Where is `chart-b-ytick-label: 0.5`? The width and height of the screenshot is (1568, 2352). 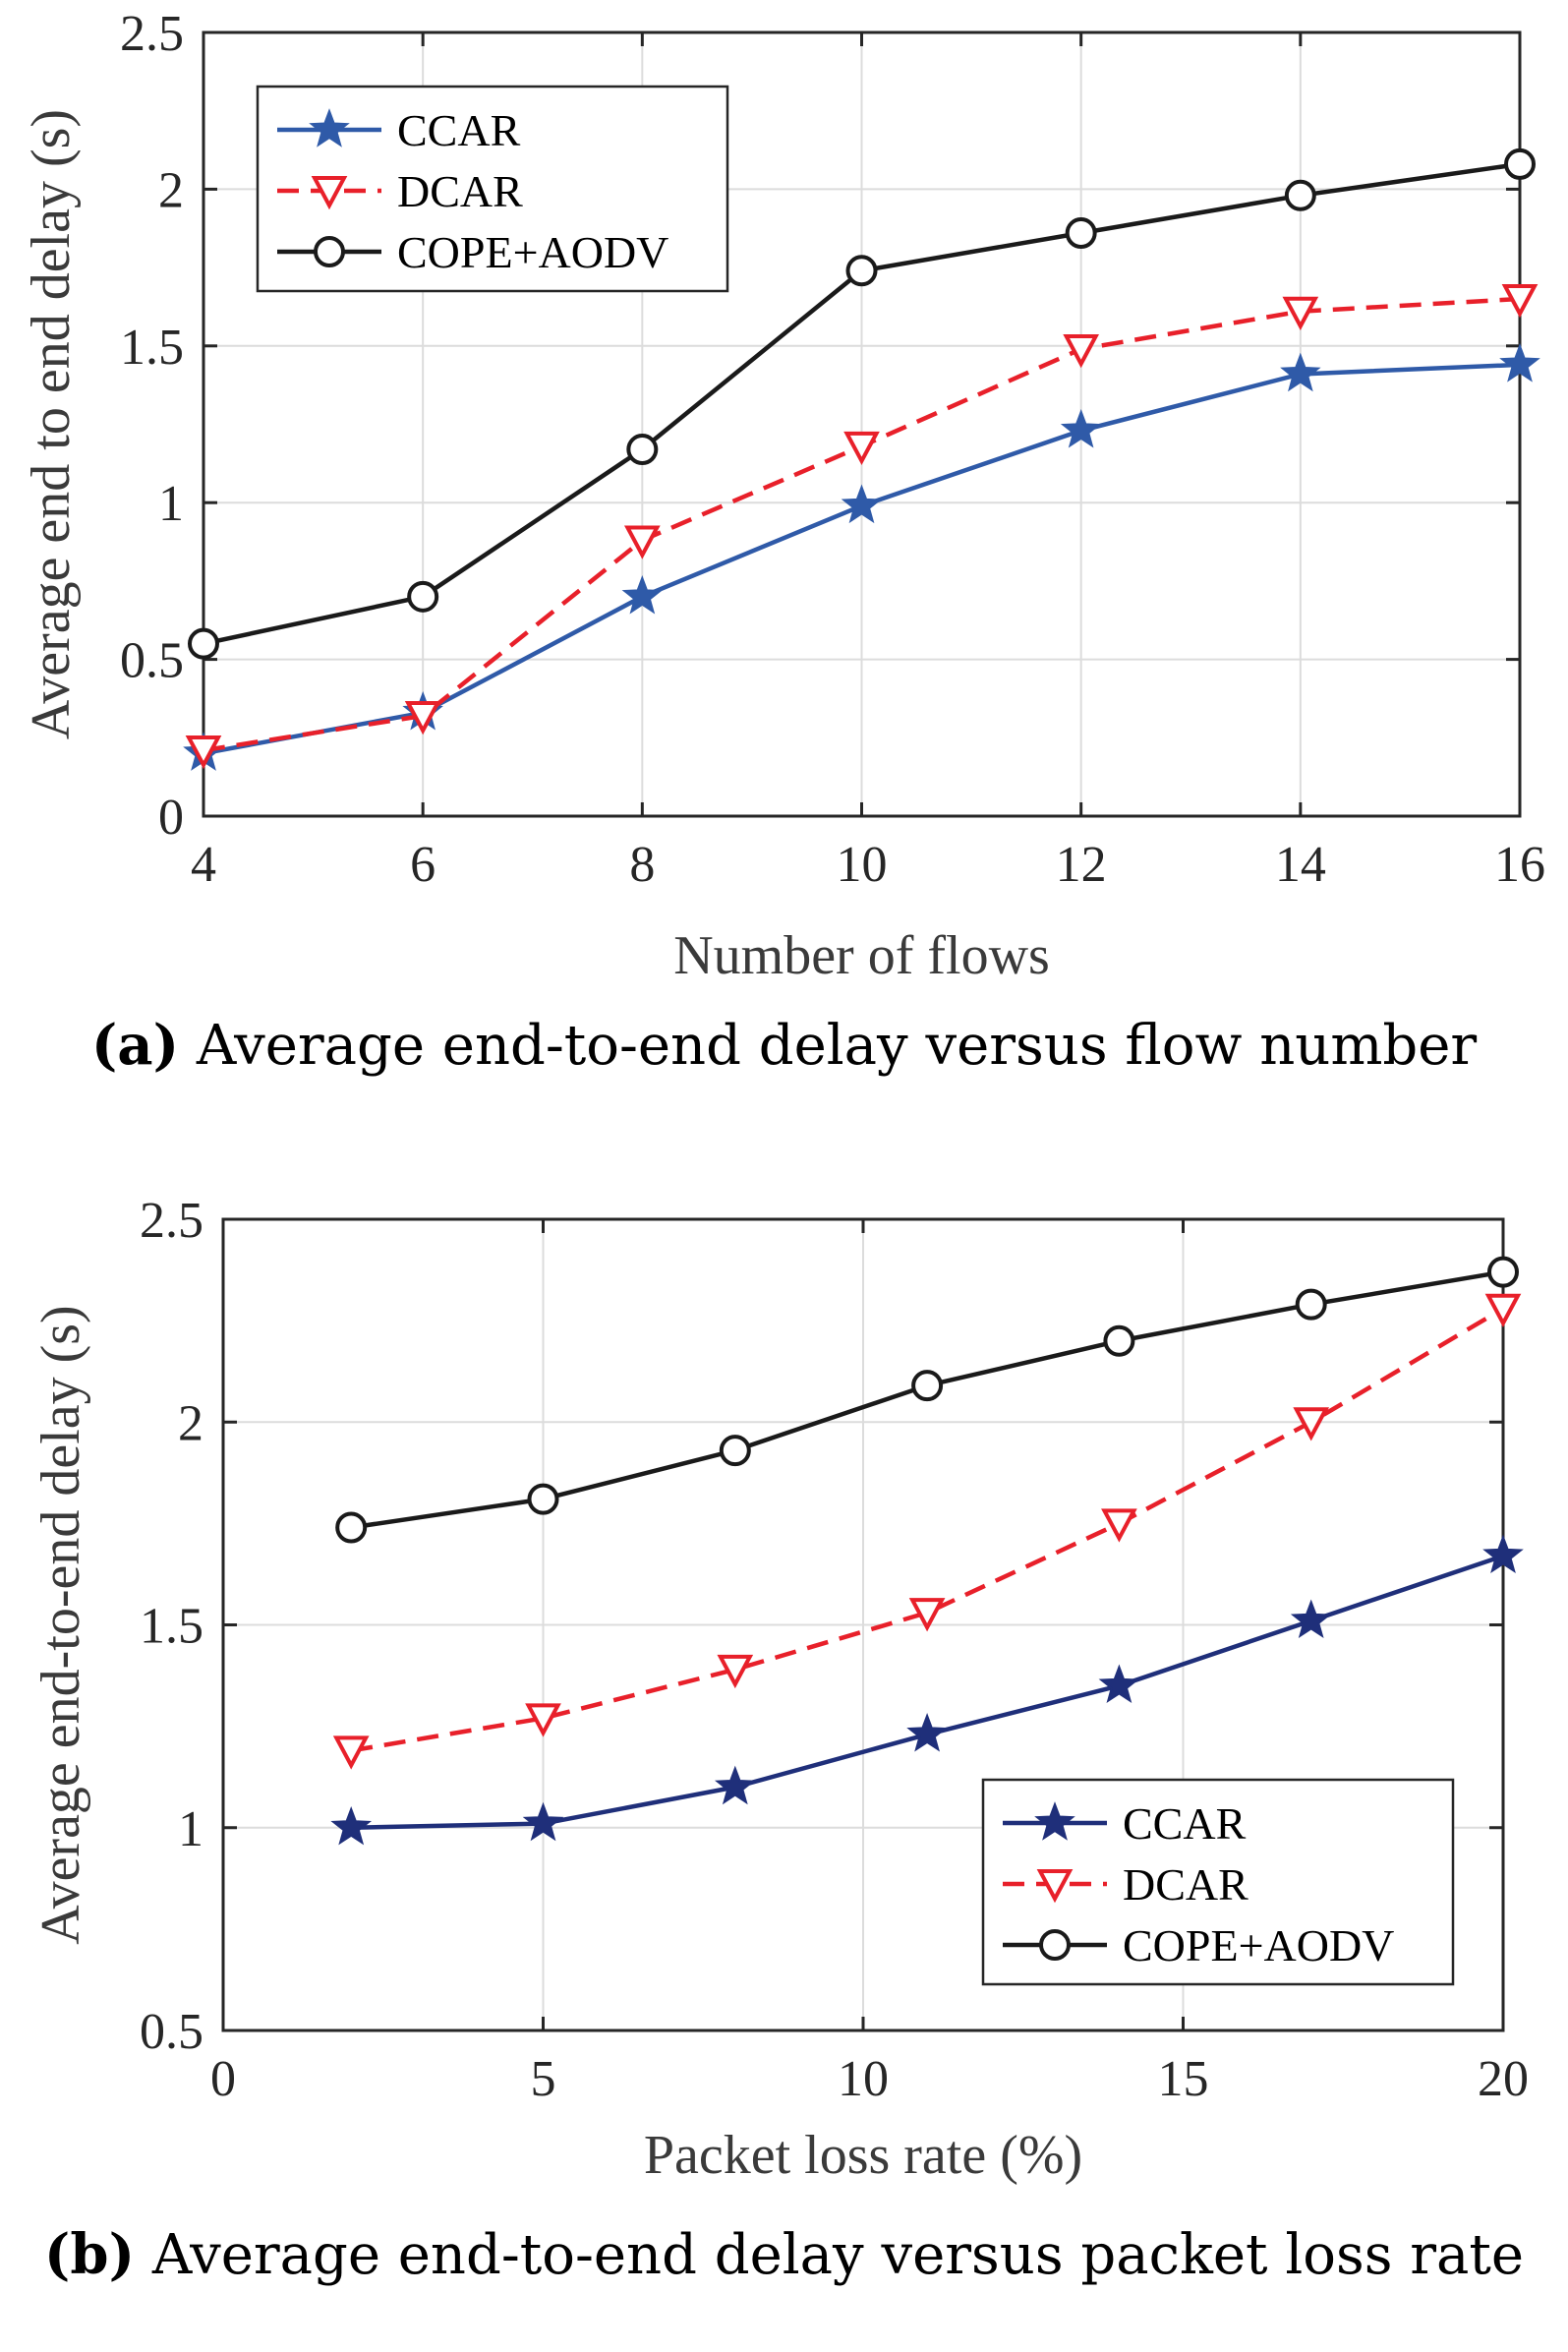
chart-b-ytick-label: 0.5 is located at coordinates (171, 2032).